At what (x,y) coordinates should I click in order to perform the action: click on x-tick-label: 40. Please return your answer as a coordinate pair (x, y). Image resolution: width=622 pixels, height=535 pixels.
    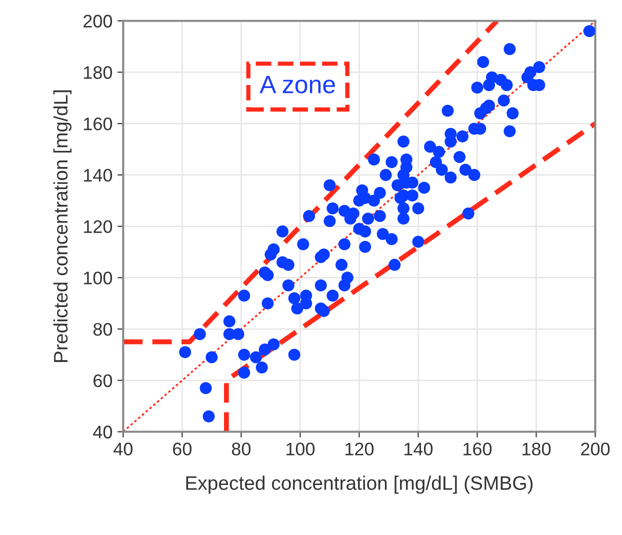
    Looking at the image, I should click on (123, 449).